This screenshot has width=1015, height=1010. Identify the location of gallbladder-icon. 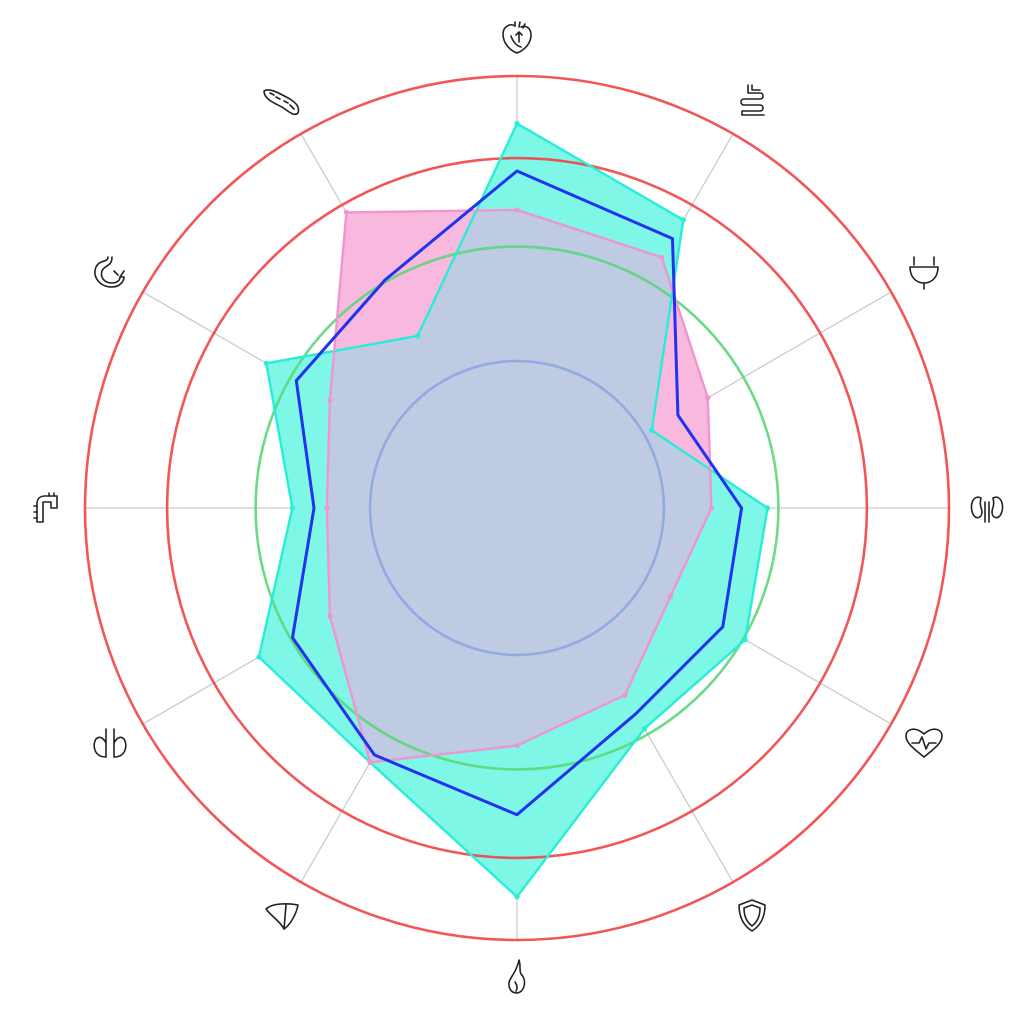
(517, 976).